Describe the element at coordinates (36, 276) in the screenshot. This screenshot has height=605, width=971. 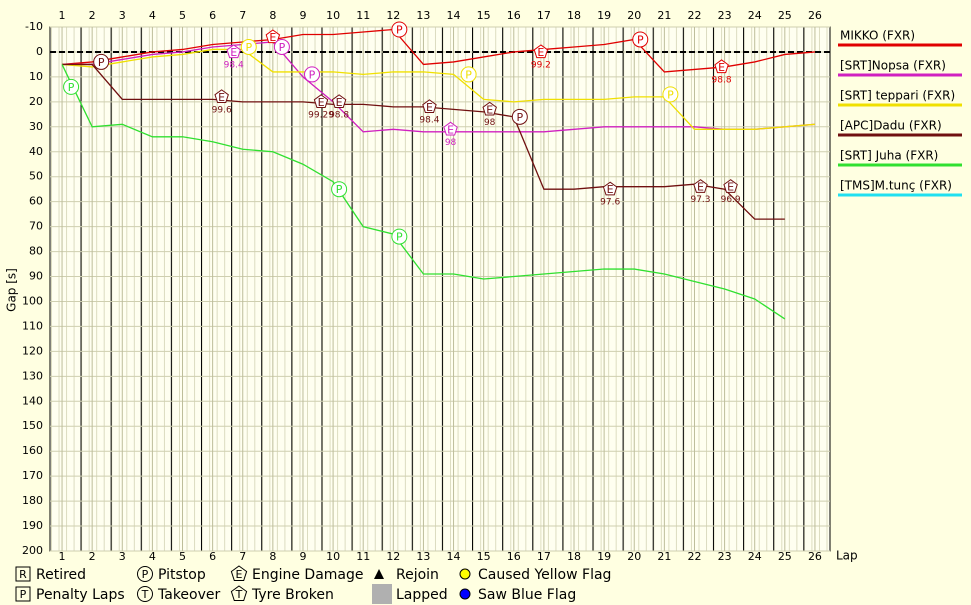
I see `y-tick-label: 90` at that location.